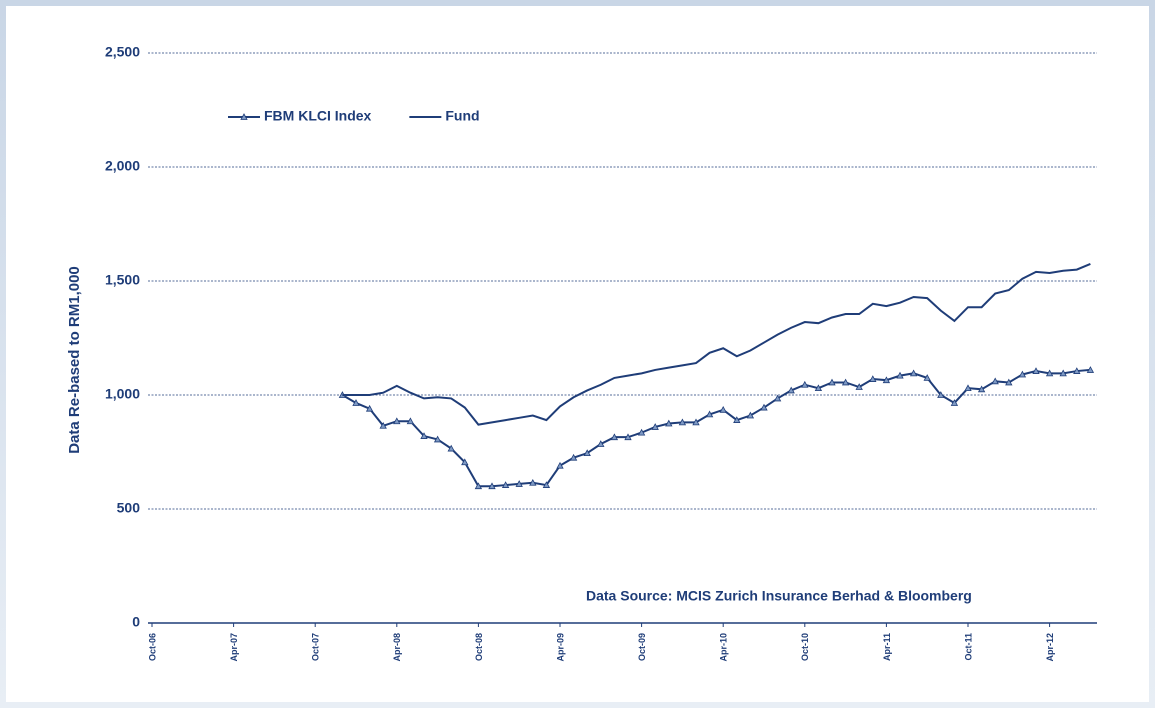 Image resolution: width=1155 pixels, height=708 pixels. I want to click on y-axis-label: Data Re-based to RM1,000, so click(74, 360).